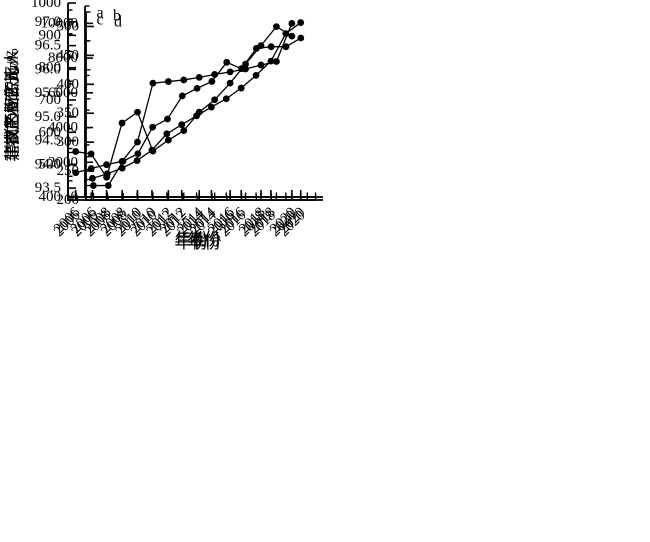 The image size is (650, 542). Describe the element at coordinates (292, 224) in the screenshot. I see `x-tick-label: 2020` at that location.